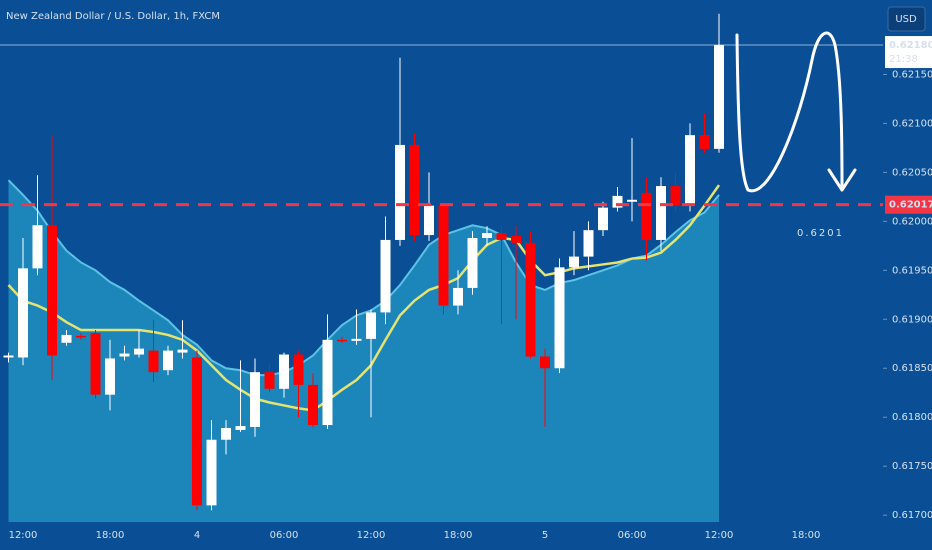  I want to click on y-tick-label: 0.62000, so click(912, 221).